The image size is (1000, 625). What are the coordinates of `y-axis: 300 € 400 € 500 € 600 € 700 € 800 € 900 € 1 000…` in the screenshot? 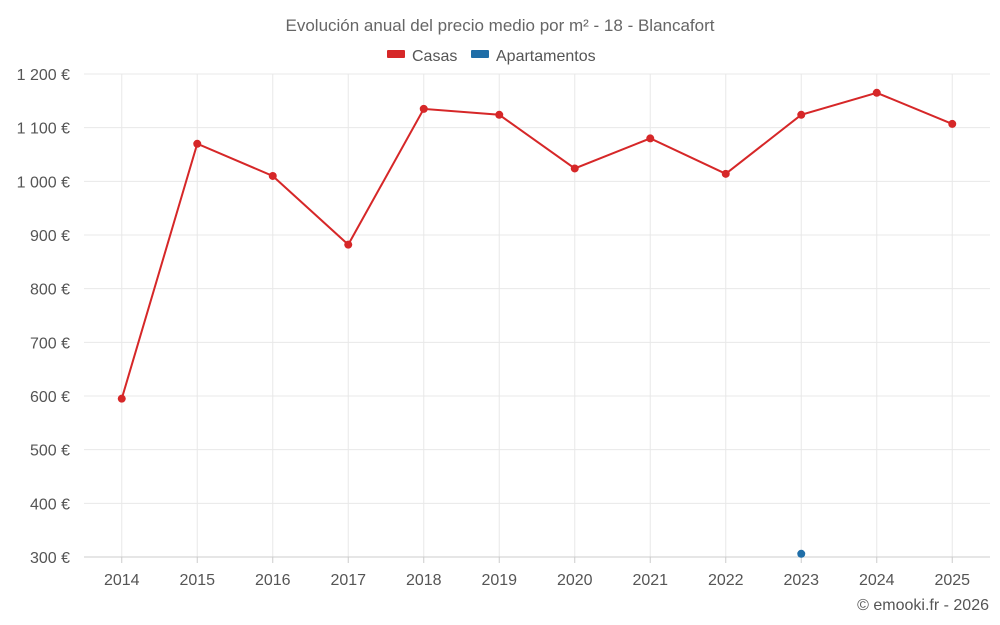 It's located at (43, 317).